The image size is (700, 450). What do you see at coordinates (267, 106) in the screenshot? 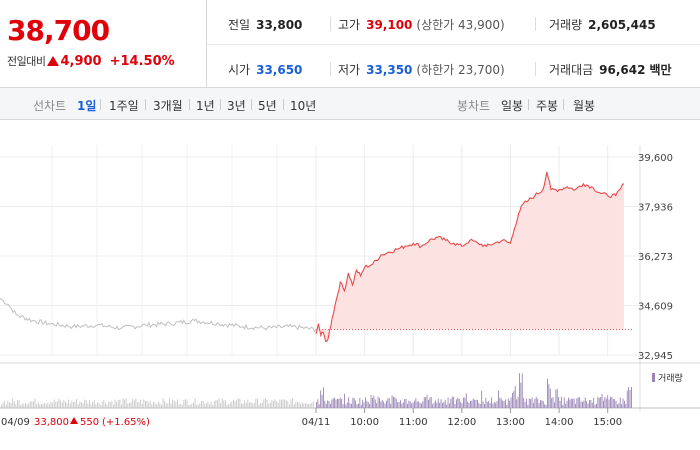
I see `tab-5year: 5년` at bounding box center [267, 106].